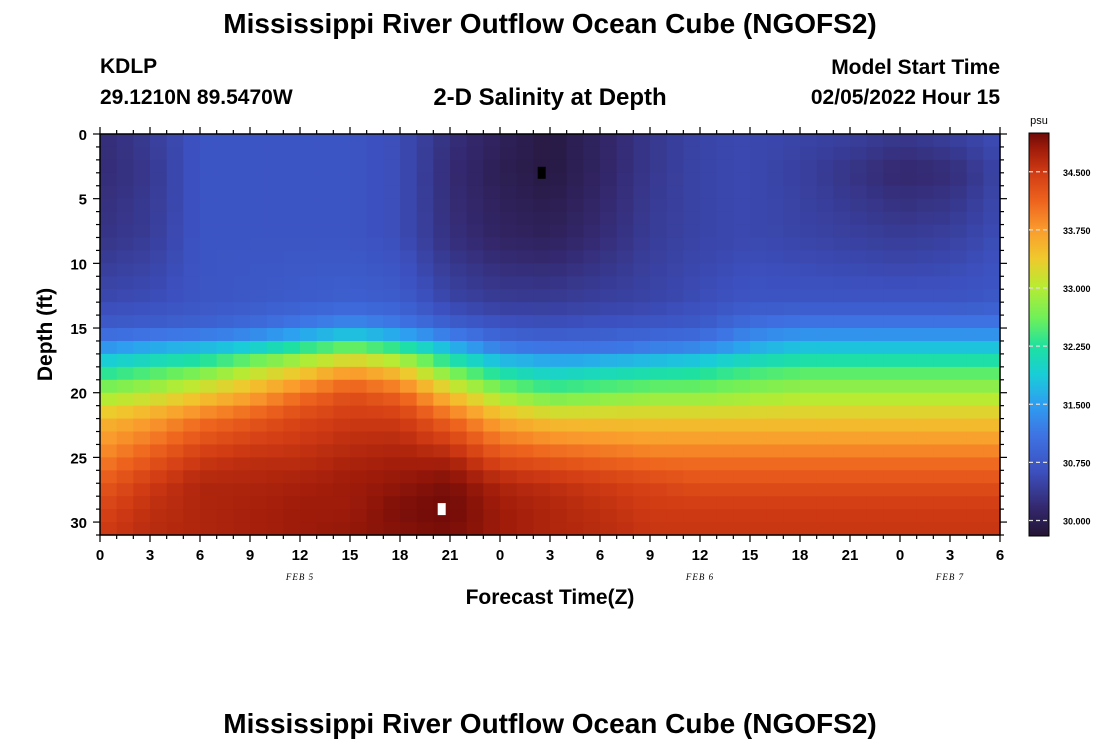 The height and width of the screenshot is (750, 1100). Describe the element at coordinates (300, 555) in the screenshot. I see `x-tick-label: 12` at that location.